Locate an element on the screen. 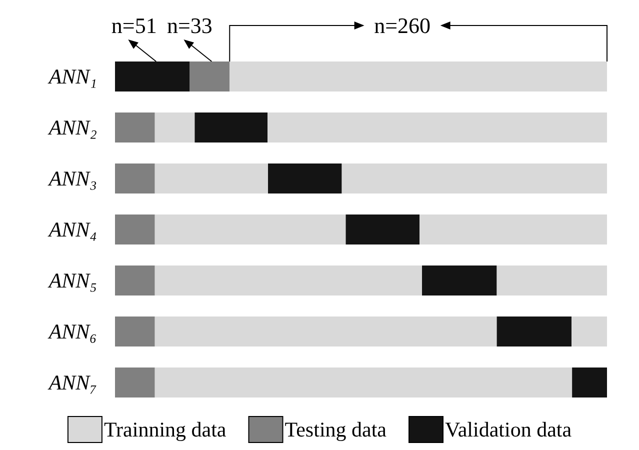 The height and width of the screenshot is (450, 639). text: n=260 is located at coordinates (402, 25).